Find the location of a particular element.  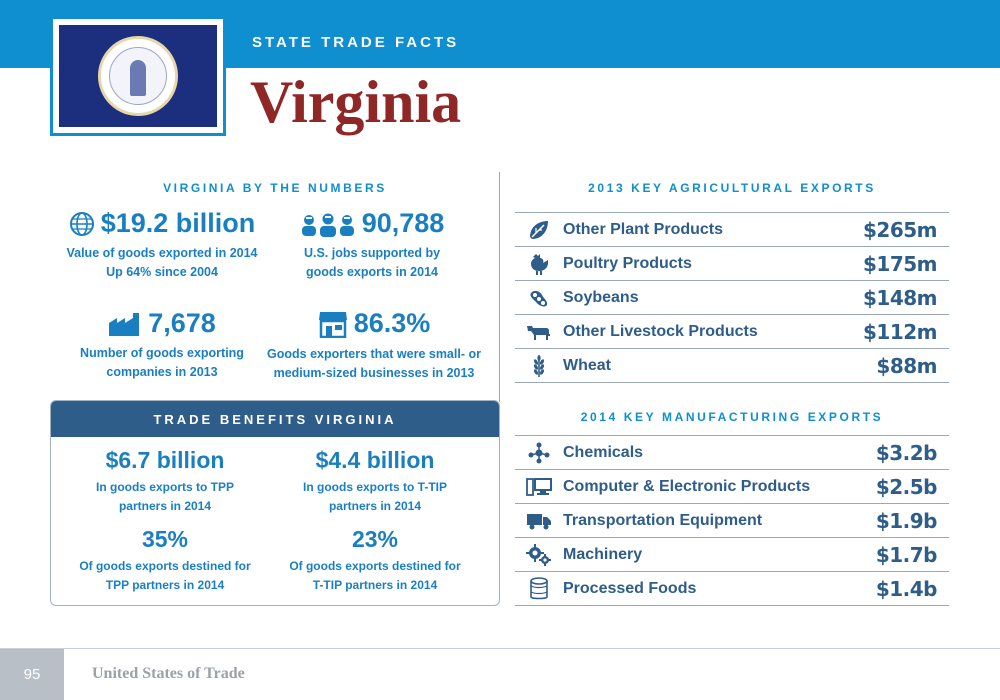

tb-stat-line1: In goods exports to T-TIP is located at coordinates (375, 487).